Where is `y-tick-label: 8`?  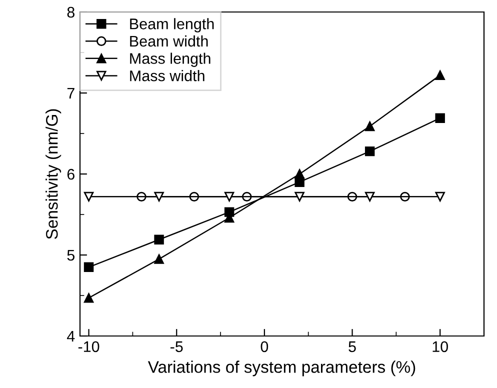
y-tick-label: 8 is located at coordinates (70, 12).